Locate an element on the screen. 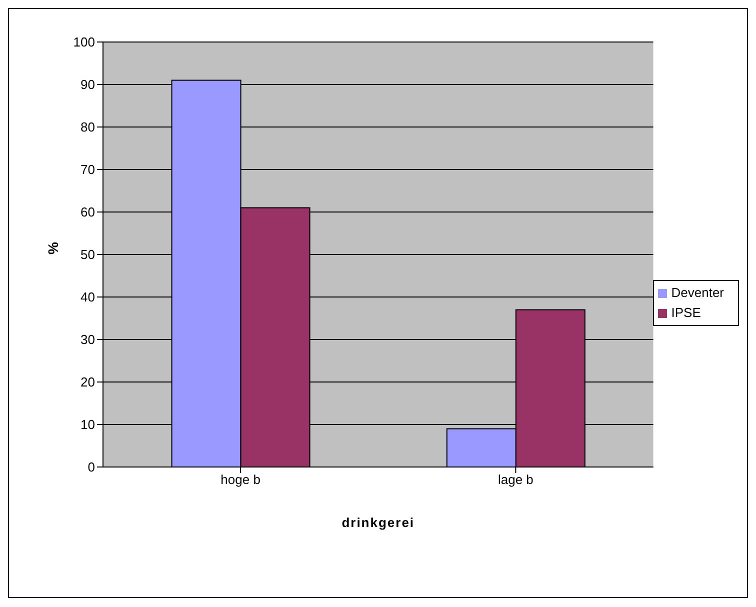  legend-label: IPSE is located at coordinates (686, 312).